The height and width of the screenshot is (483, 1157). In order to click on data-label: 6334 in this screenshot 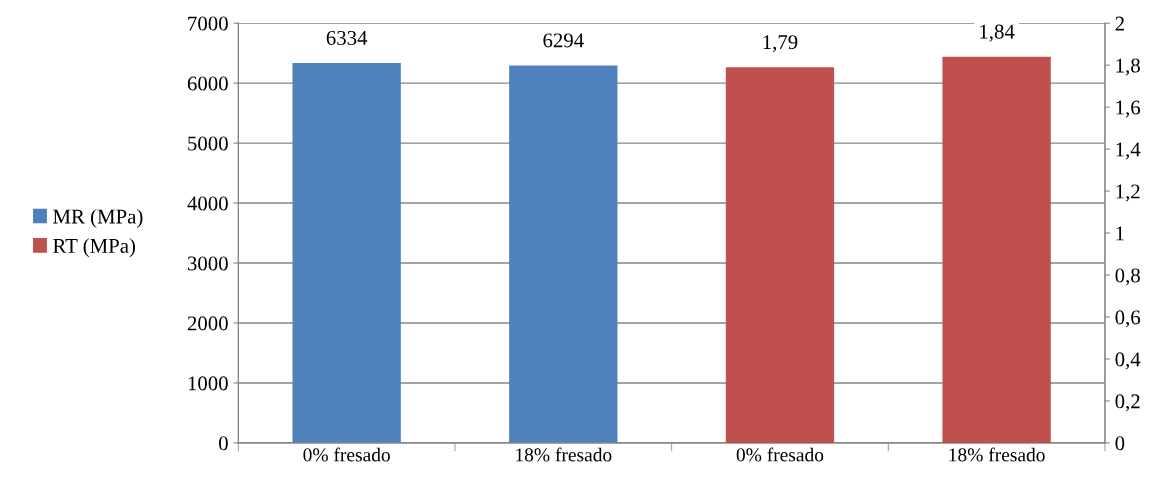, I will do `click(347, 38)`.